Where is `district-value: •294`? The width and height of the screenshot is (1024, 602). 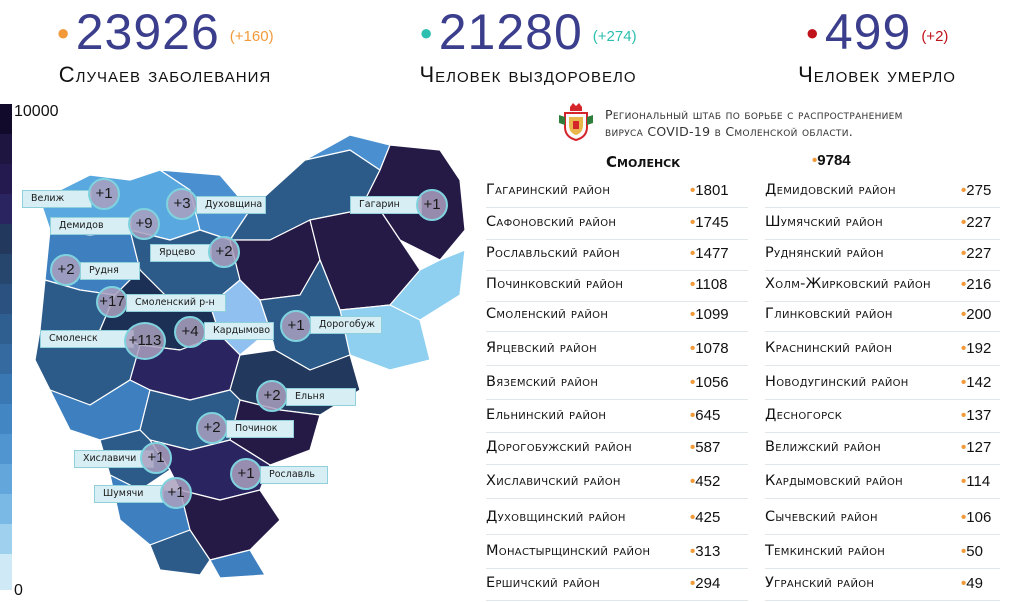 district-value: •294 is located at coordinates (705, 583).